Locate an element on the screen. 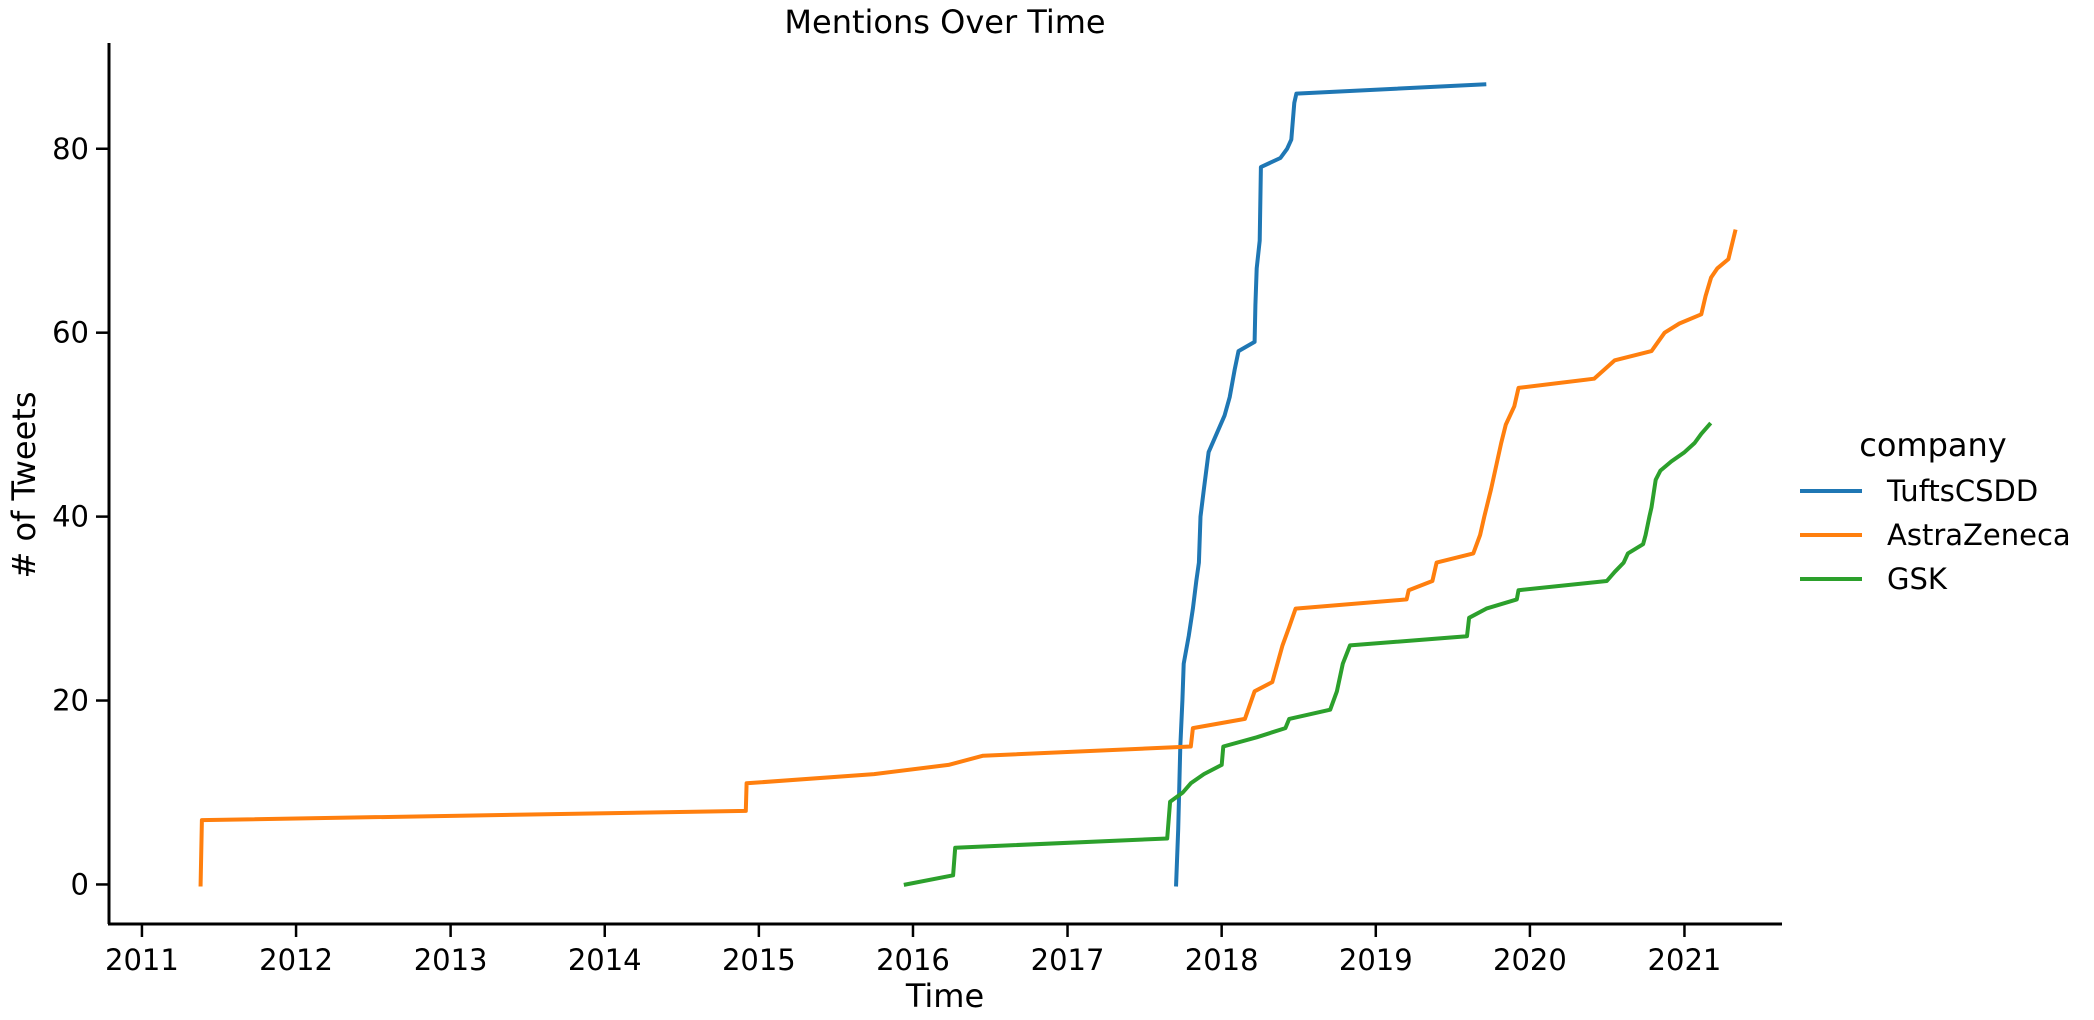 The image size is (2094, 1020). y-tick-label: 20 is located at coordinates (70, 701).